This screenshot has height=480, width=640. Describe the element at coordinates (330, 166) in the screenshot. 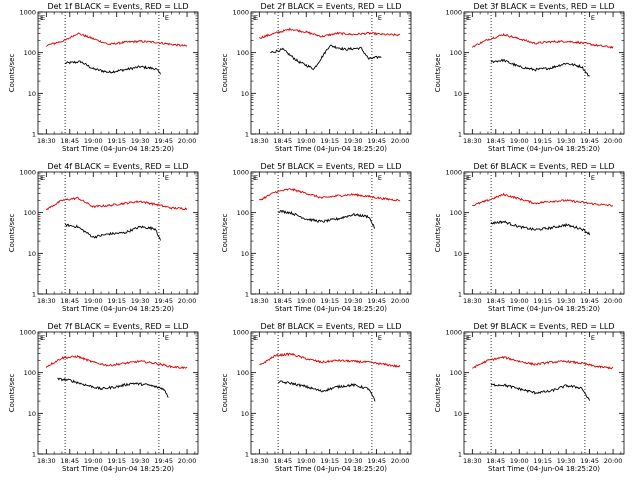

I see `chart-title: Det 5f BLACK = Events, RED = LLD` at that location.